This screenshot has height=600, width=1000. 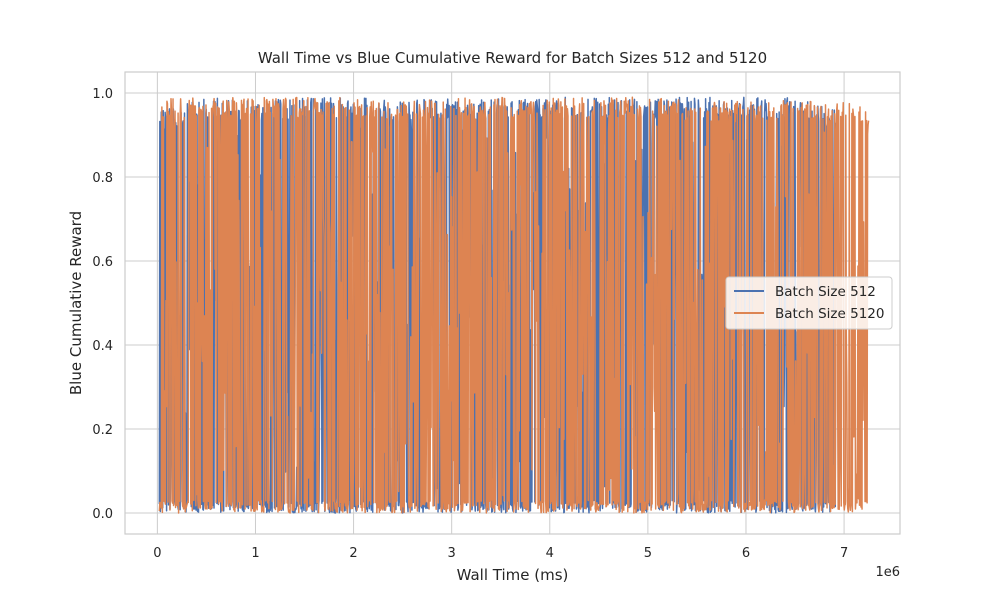 I want to click on x-tick-label: 0, so click(x=157, y=553).